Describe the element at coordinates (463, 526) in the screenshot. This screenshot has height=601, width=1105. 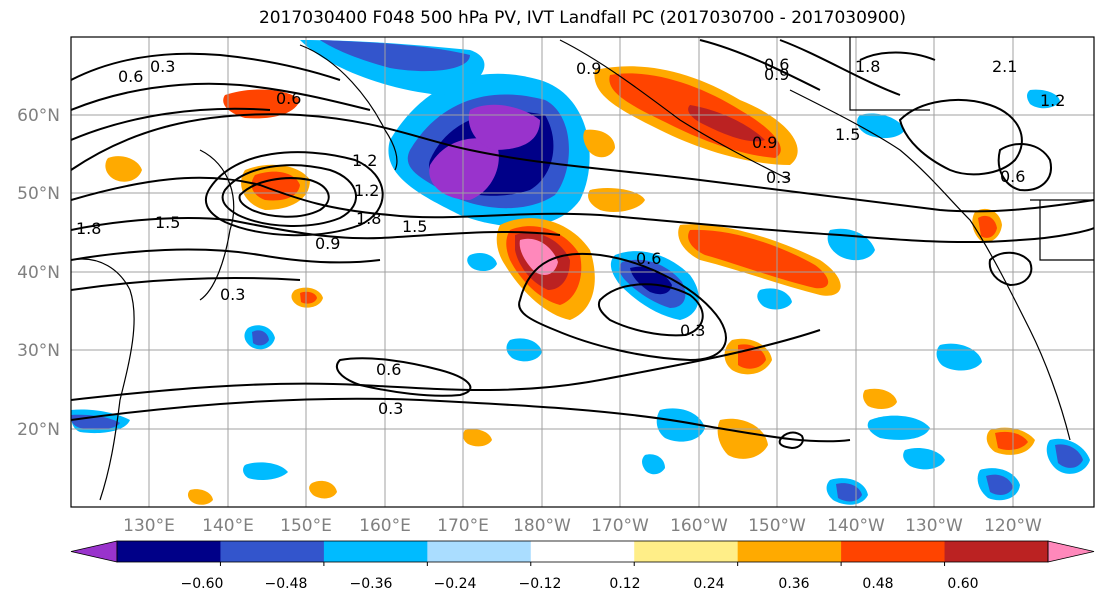
I see `lon-label: 170°E` at that location.